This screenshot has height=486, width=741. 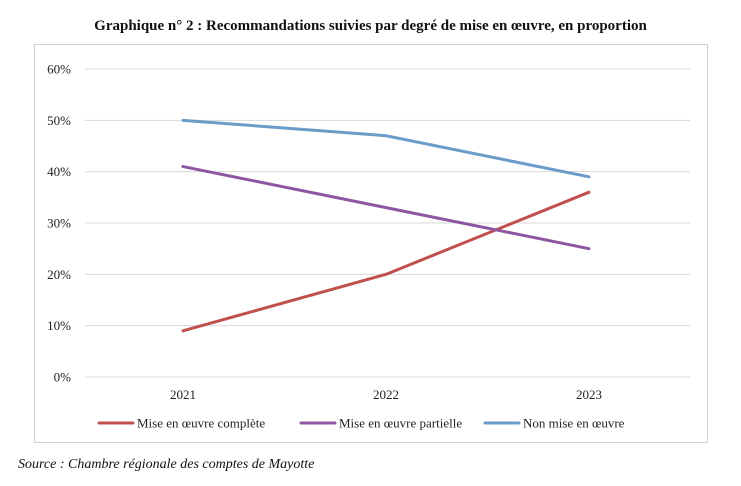 What do you see at coordinates (59, 274) in the screenshot?
I see `y-tick-label: 20%` at bounding box center [59, 274].